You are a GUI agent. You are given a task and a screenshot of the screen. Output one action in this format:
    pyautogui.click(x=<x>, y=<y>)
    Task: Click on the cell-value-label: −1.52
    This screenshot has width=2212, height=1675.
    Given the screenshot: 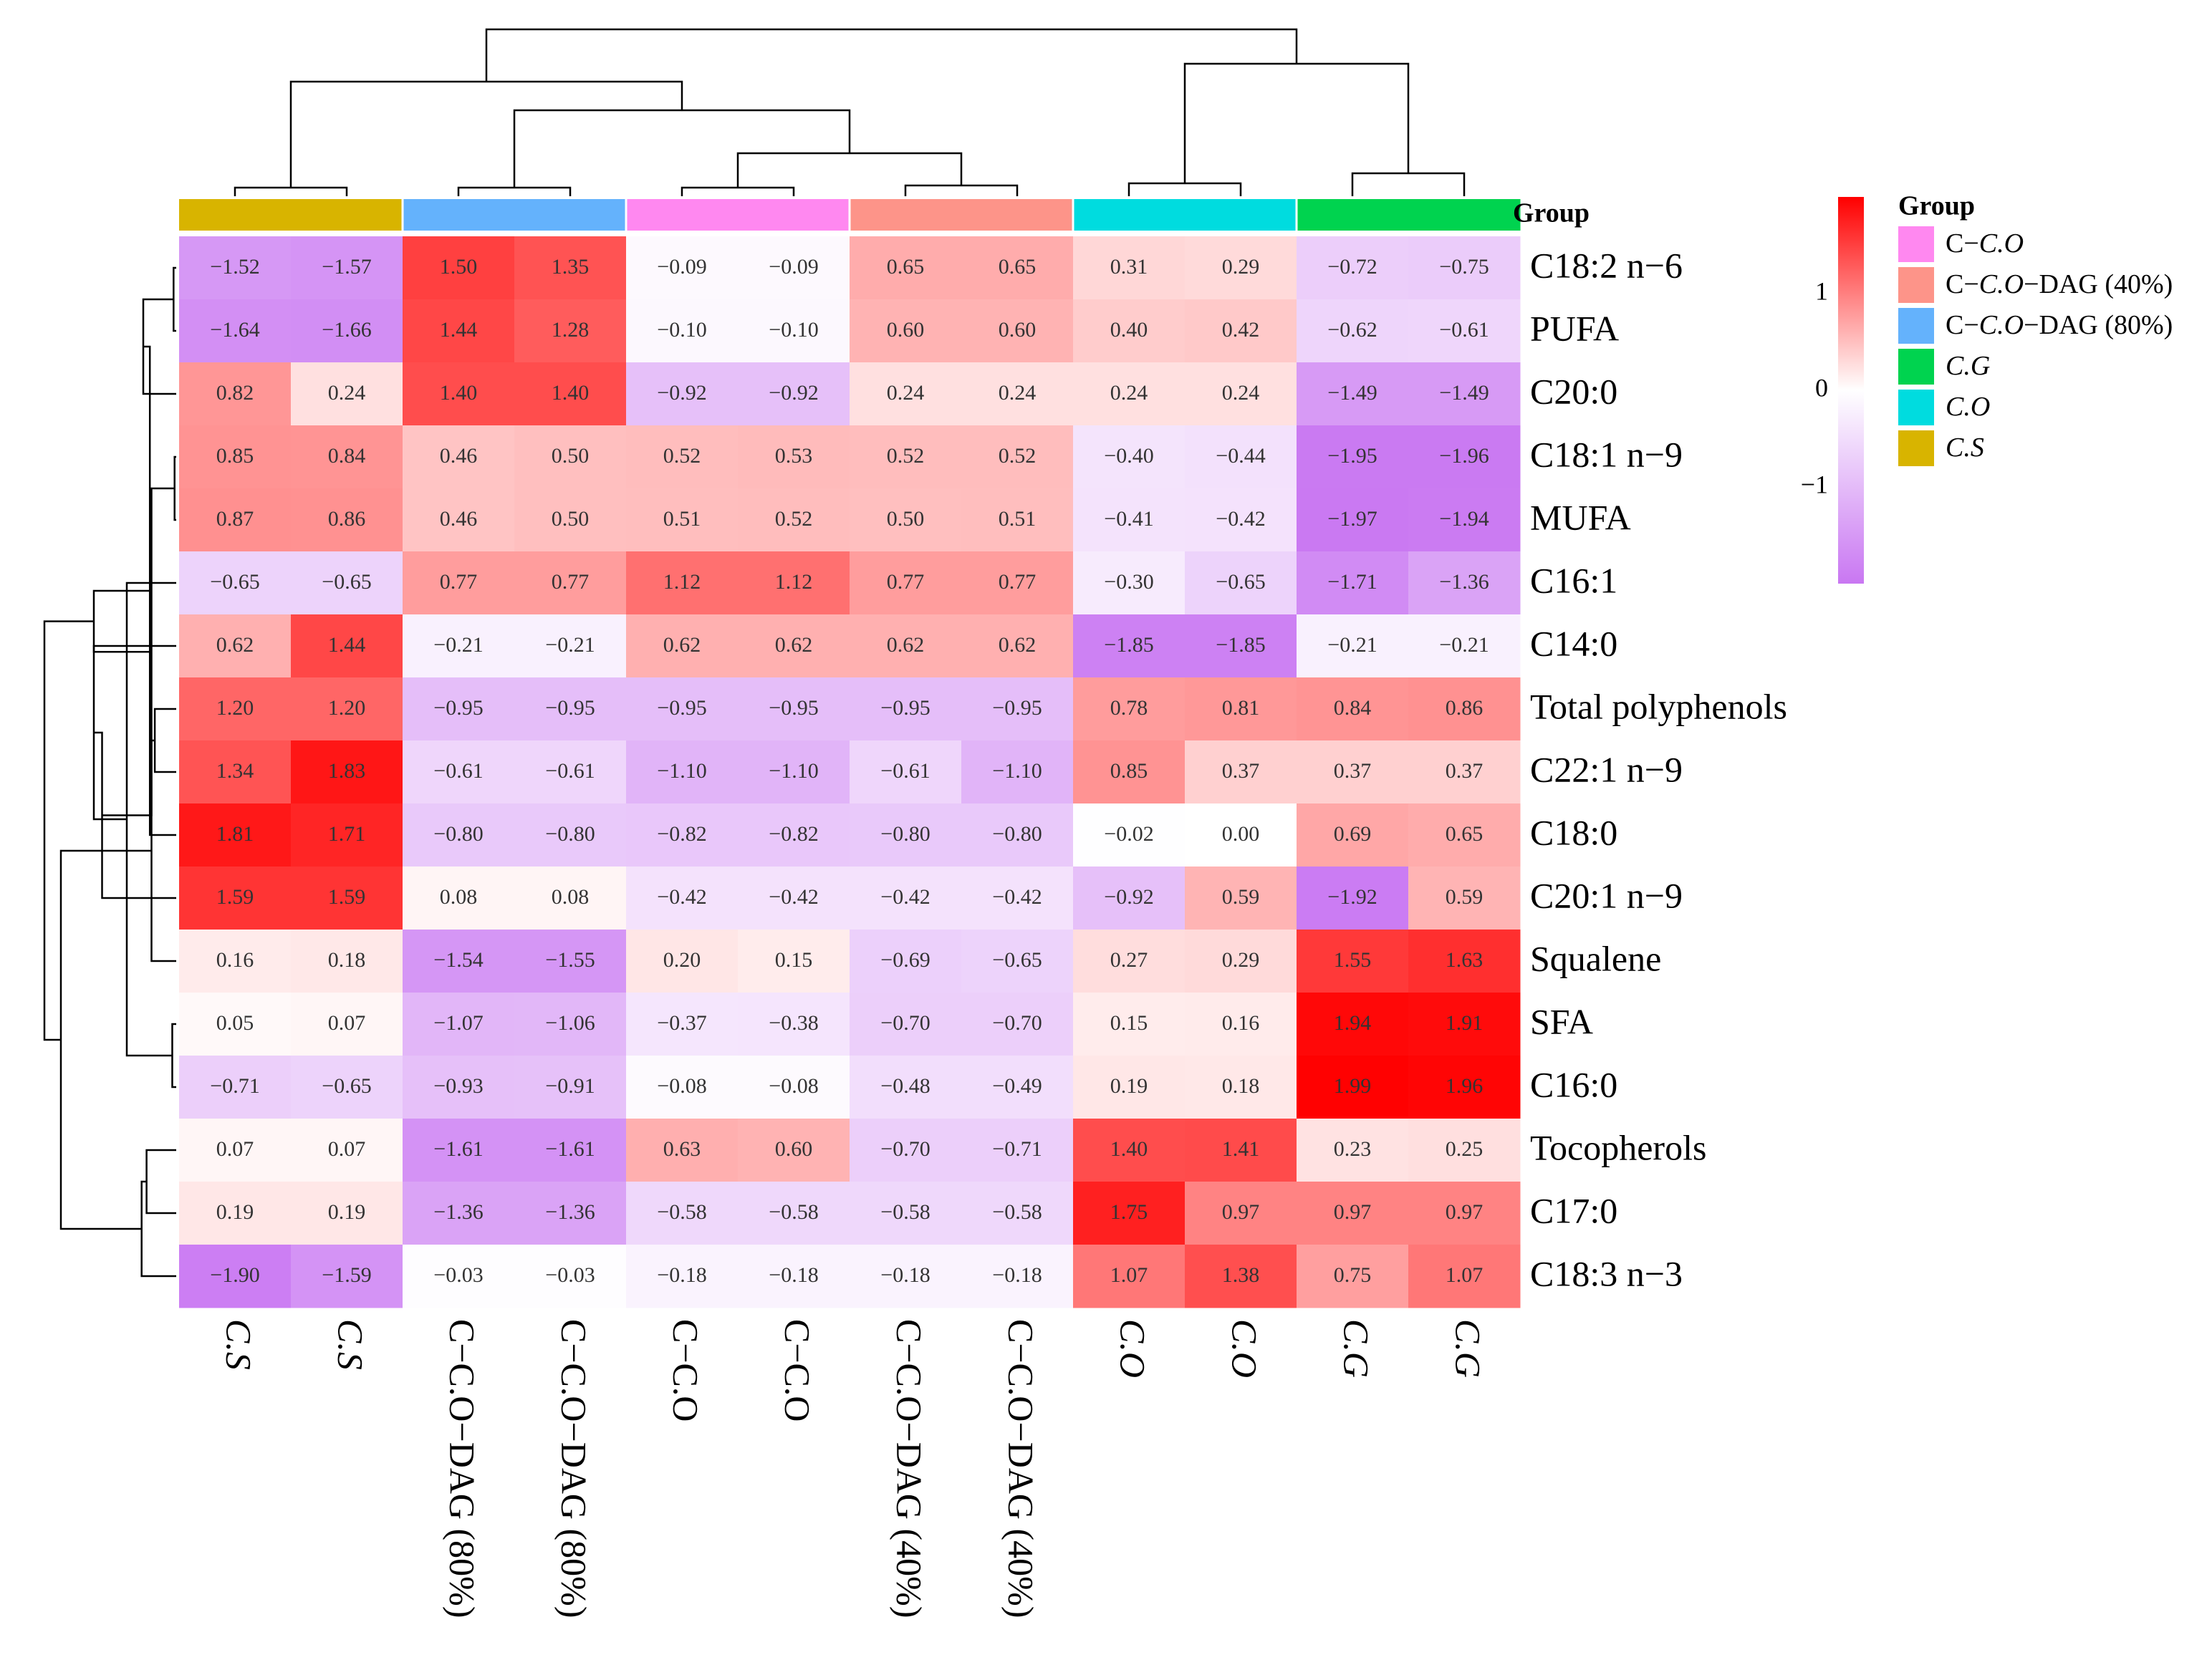 What is the action you would take?
    pyautogui.click(x=234, y=267)
    